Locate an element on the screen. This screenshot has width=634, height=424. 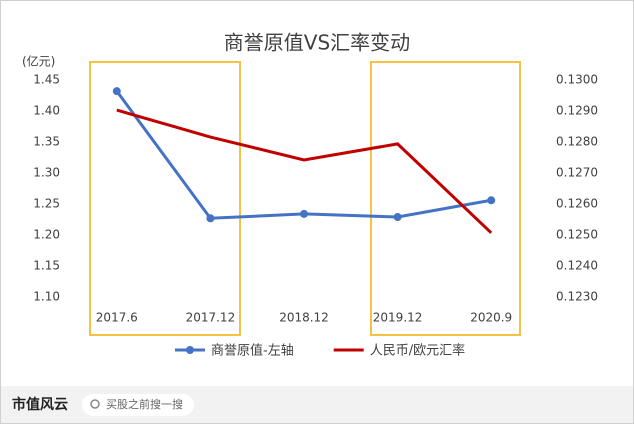
legend-label: 人民币/欧元汇率 is located at coordinates (417, 351).